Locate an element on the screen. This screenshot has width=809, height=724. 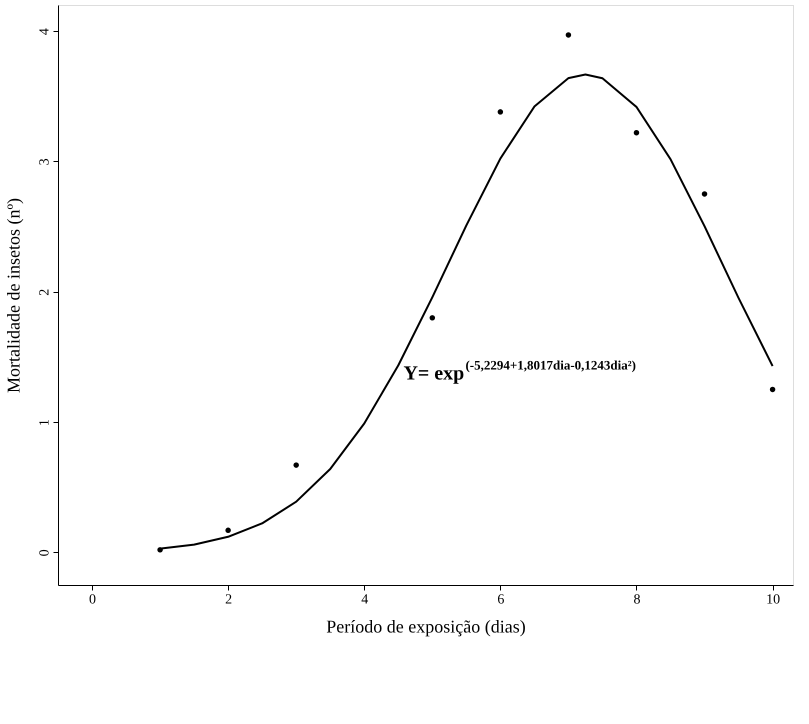
y-tick-label: 4 is located at coordinates (45, 32).